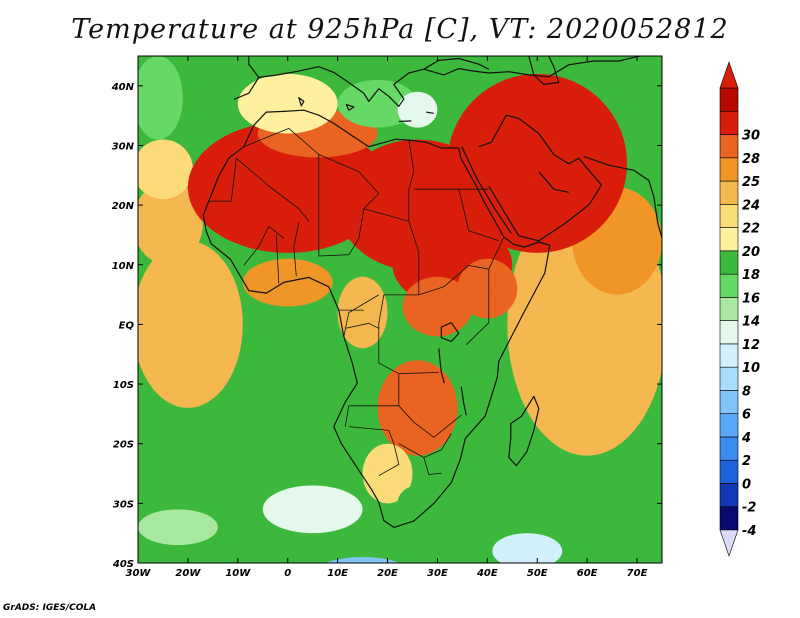 The height and width of the screenshot is (618, 800). What do you see at coordinates (751, 159) in the screenshot?
I see `colorbar-label: 28` at bounding box center [751, 159].